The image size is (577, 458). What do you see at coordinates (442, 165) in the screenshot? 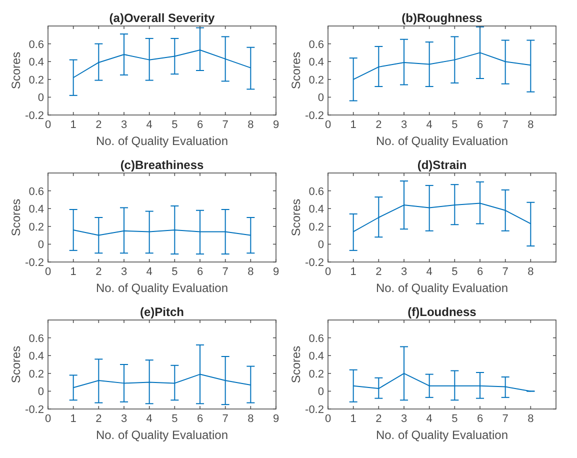
I see `chart-title: (d)Strain` at bounding box center [442, 165].